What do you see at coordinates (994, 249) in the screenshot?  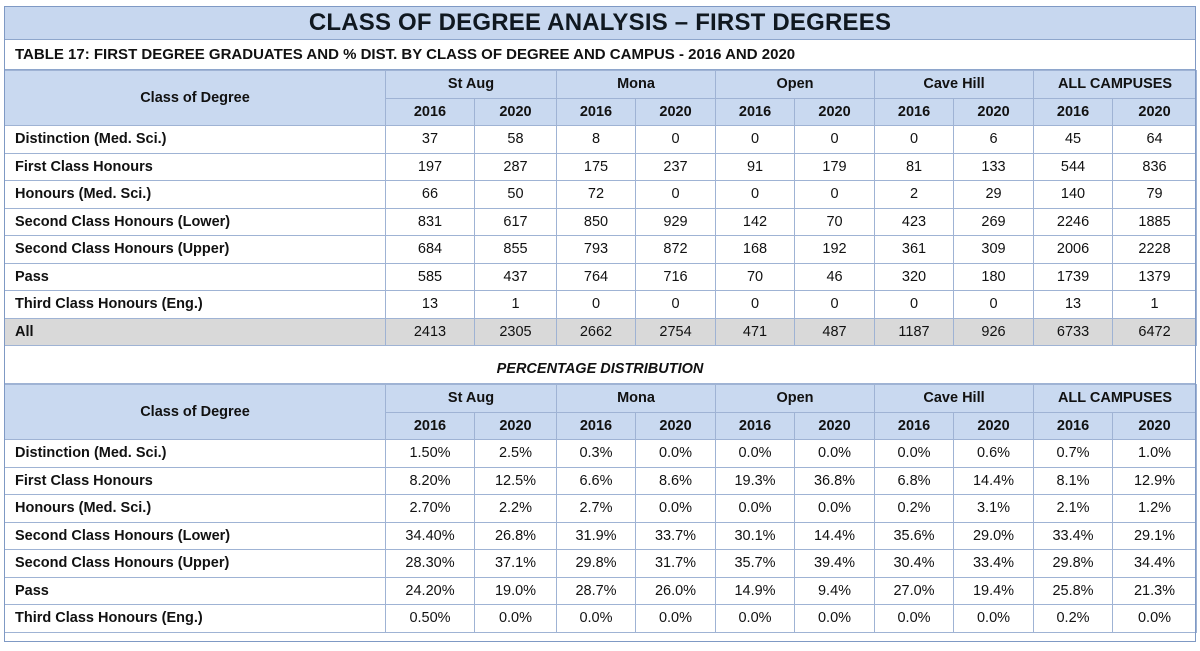 I see `table-cell: 309` at bounding box center [994, 249].